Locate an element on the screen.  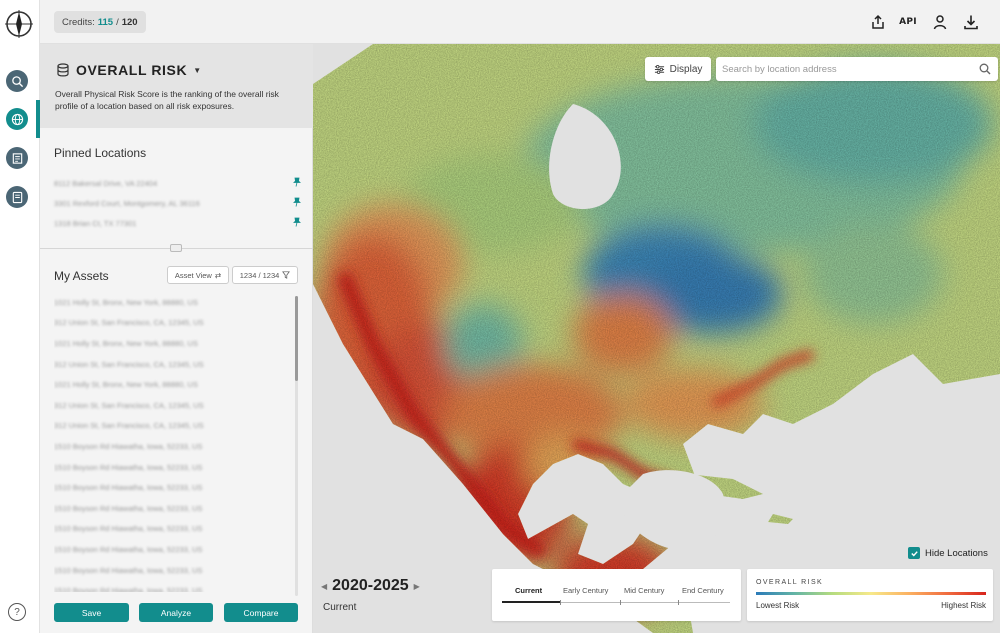
report-icon is located at coordinates (17, 158).